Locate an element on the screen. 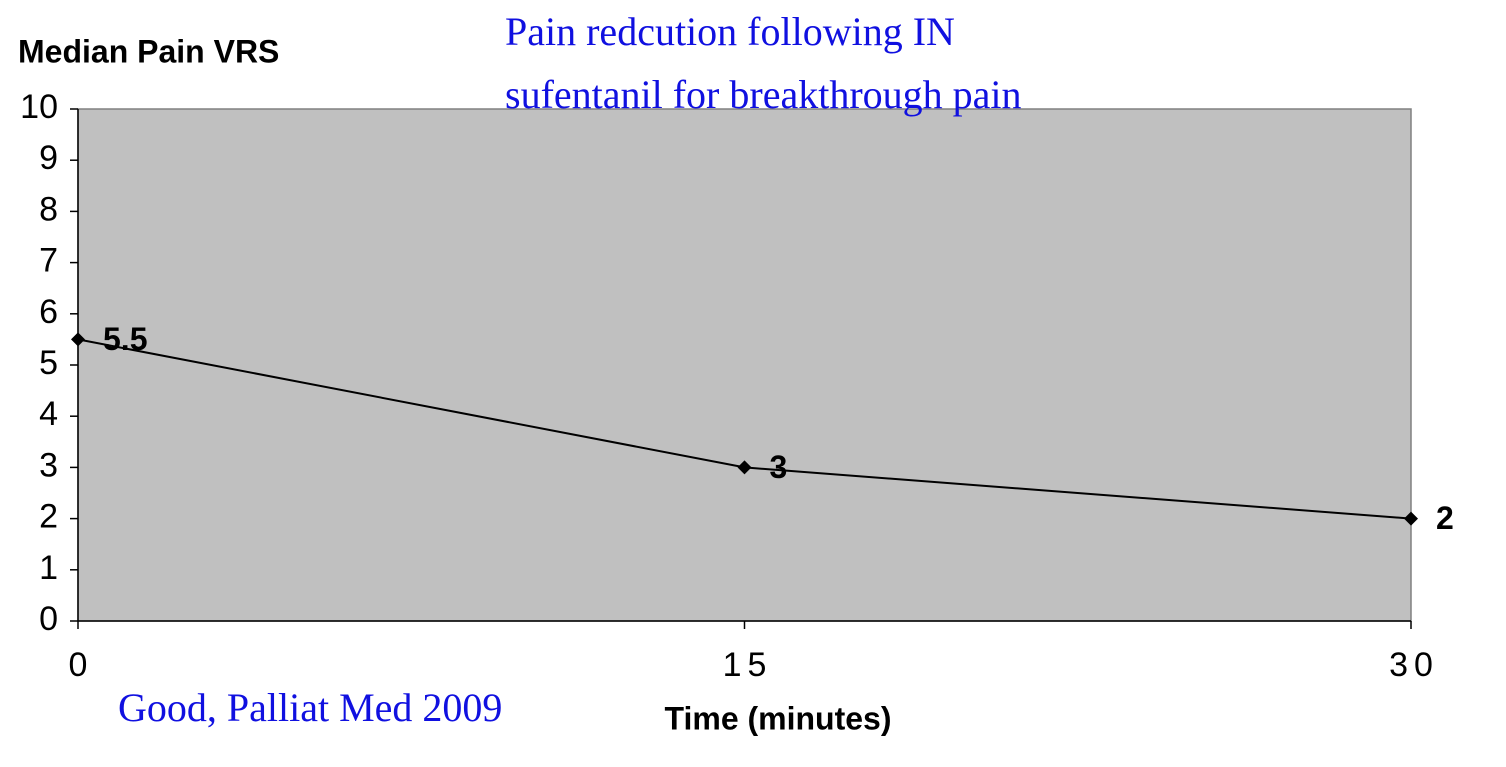 The width and height of the screenshot is (1506, 767). data-label: 3 is located at coordinates (779, 467).